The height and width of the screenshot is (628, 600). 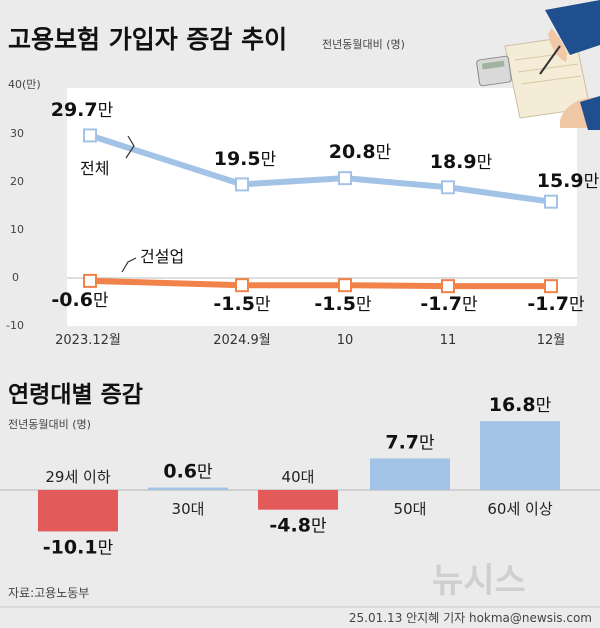 What do you see at coordinates (568, 181) in the screenshot?
I see `total-data-label: 15.9만` at bounding box center [568, 181].